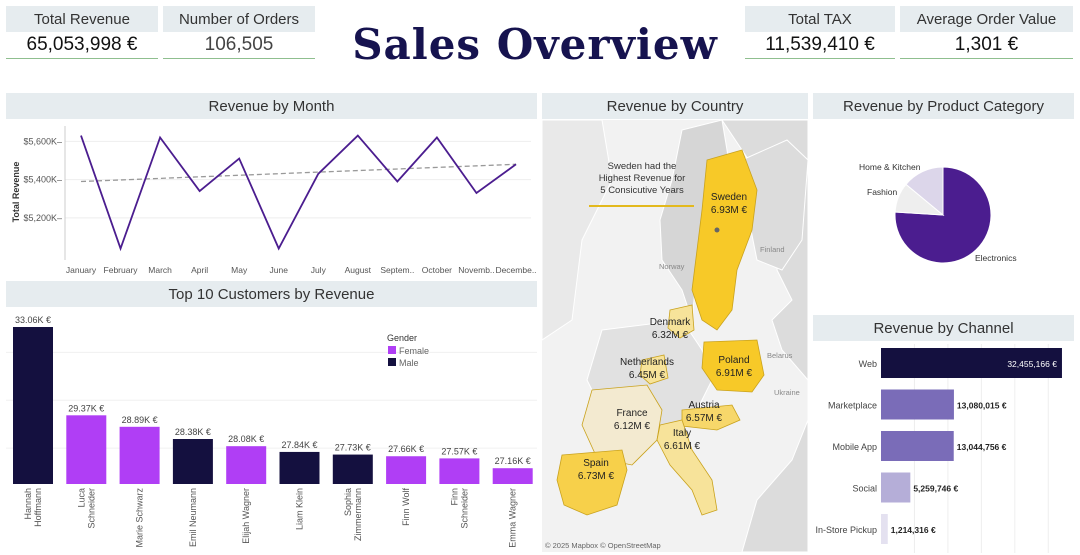 This screenshot has width=1080, height=555. Describe the element at coordinates (82, 45) in the screenshot. I see `kpi-total-revenue-value: 65,053,998 €` at that location.